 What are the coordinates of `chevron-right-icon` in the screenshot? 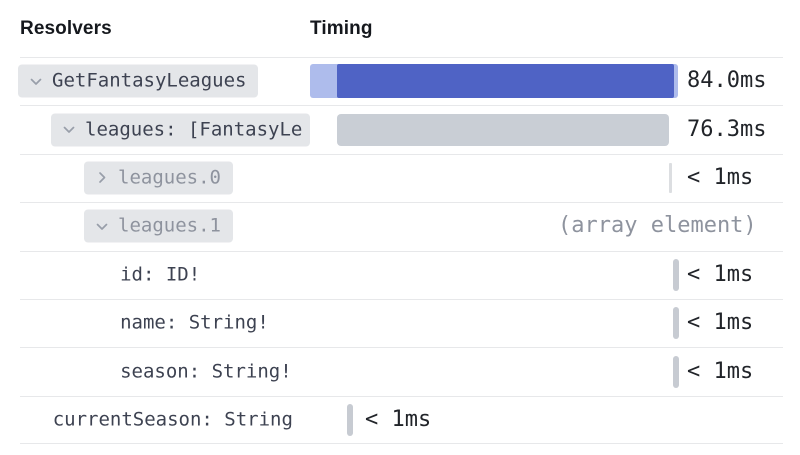 It's located at (102, 178).